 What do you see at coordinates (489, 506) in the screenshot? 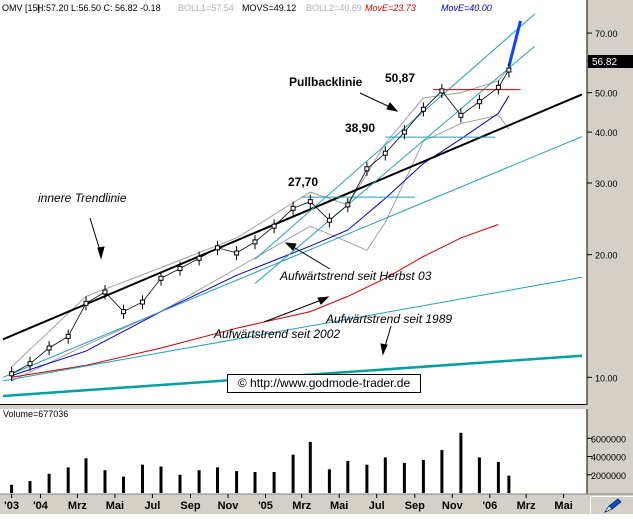
I see `x-axis-label: '06` at bounding box center [489, 506].